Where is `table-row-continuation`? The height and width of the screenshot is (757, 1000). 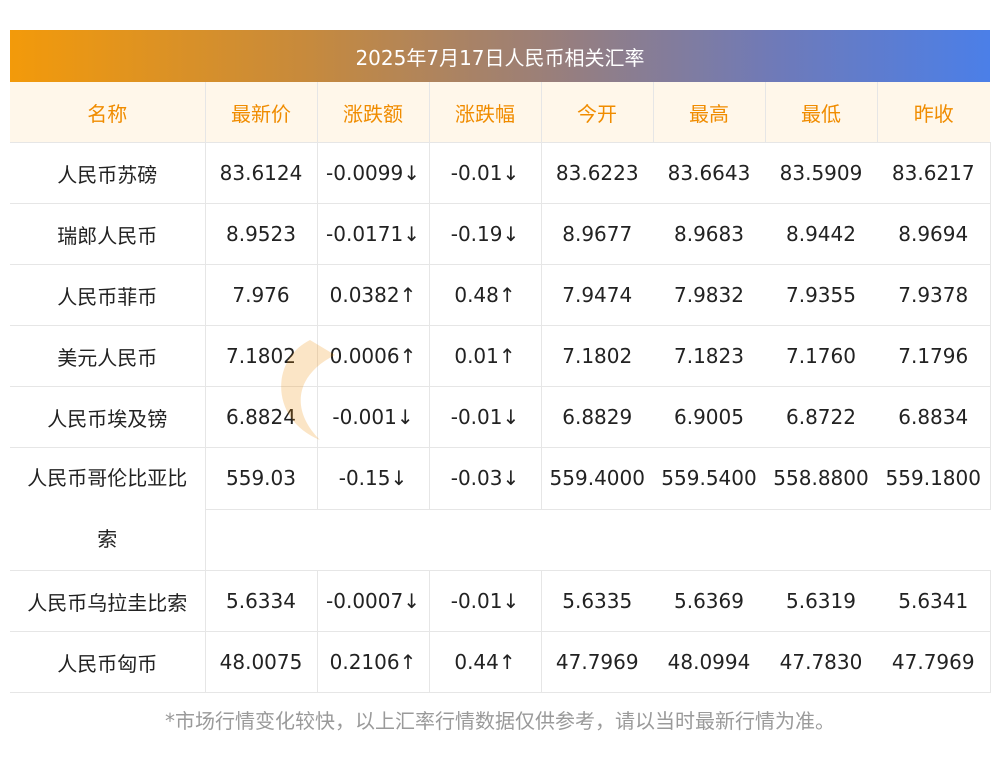 table-row-continuation is located at coordinates (500, 540).